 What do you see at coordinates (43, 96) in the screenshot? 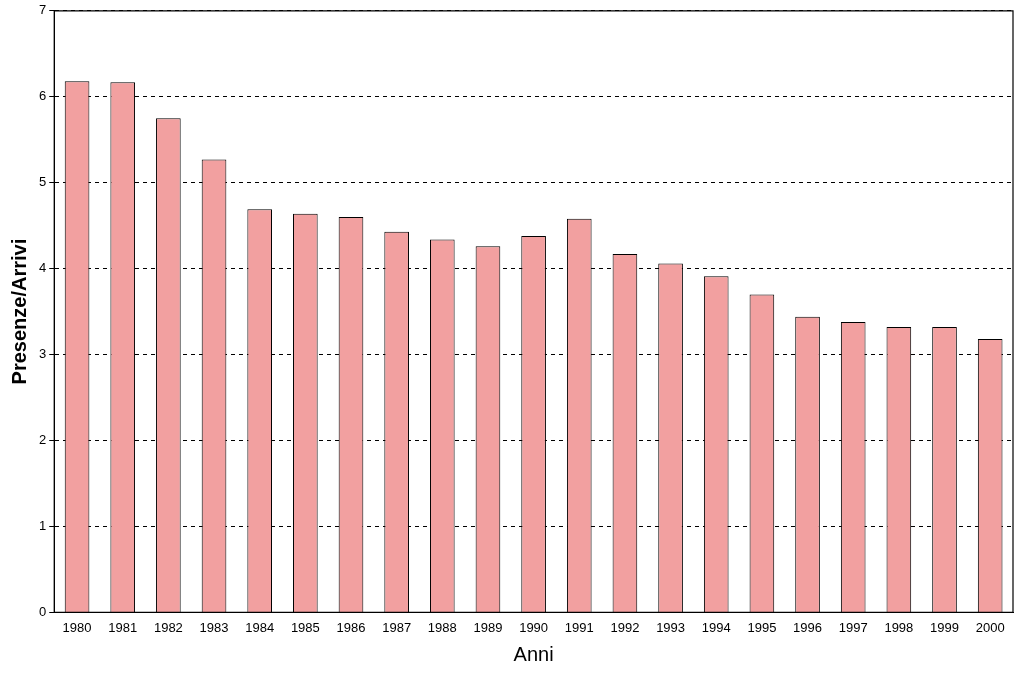
I see `y-tick-label: 6` at bounding box center [43, 96].